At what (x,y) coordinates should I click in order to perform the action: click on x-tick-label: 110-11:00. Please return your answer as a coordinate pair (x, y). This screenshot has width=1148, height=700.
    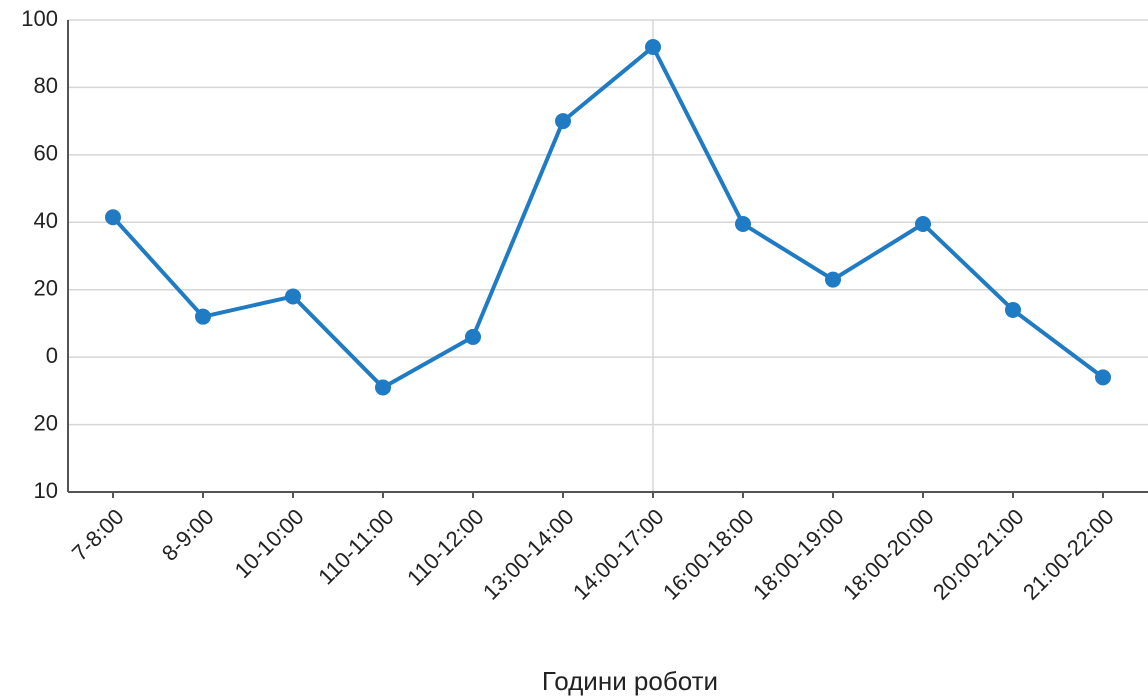
    Looking at the image, I should click on (355, 546).